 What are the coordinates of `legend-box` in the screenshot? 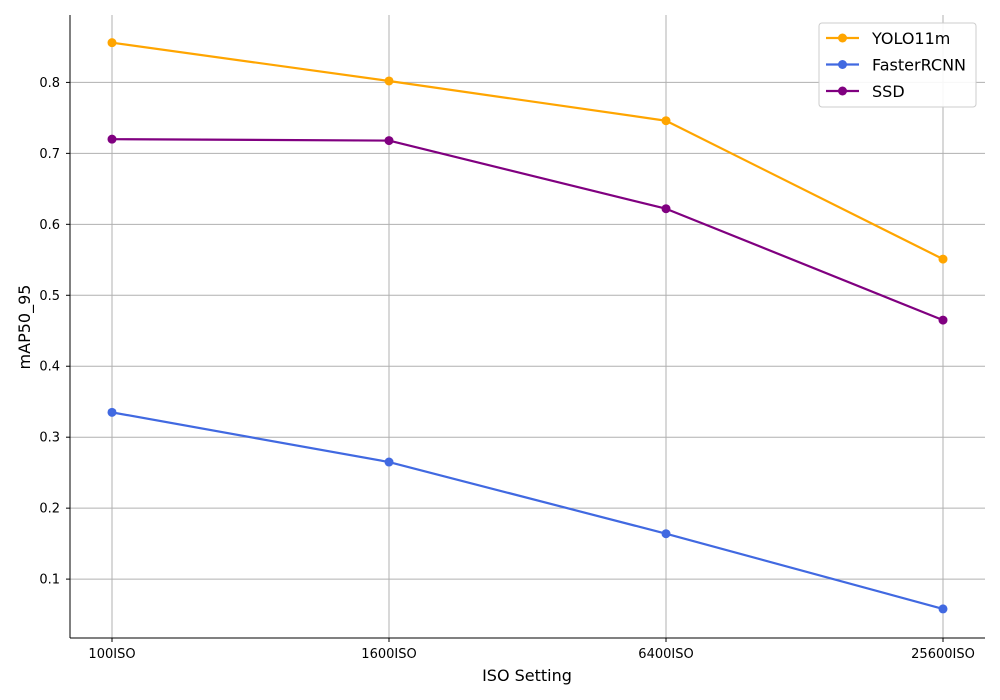 It's located at (897, 65).